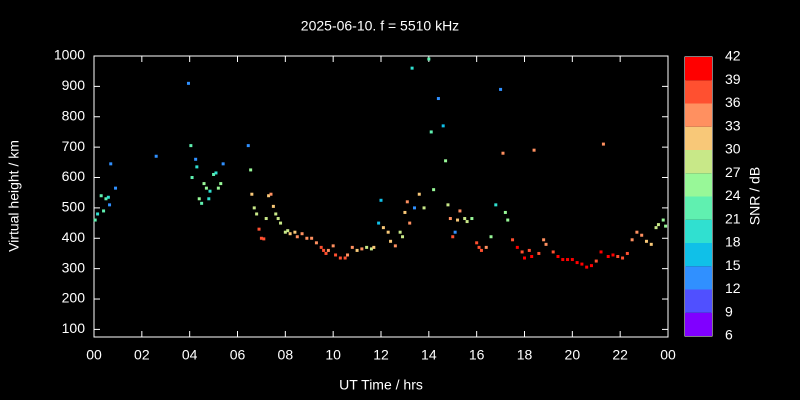 Image resolution: width=800 pixels, height=400 pixels. I want to click on x-tick-label: 14, so click(429, 355).